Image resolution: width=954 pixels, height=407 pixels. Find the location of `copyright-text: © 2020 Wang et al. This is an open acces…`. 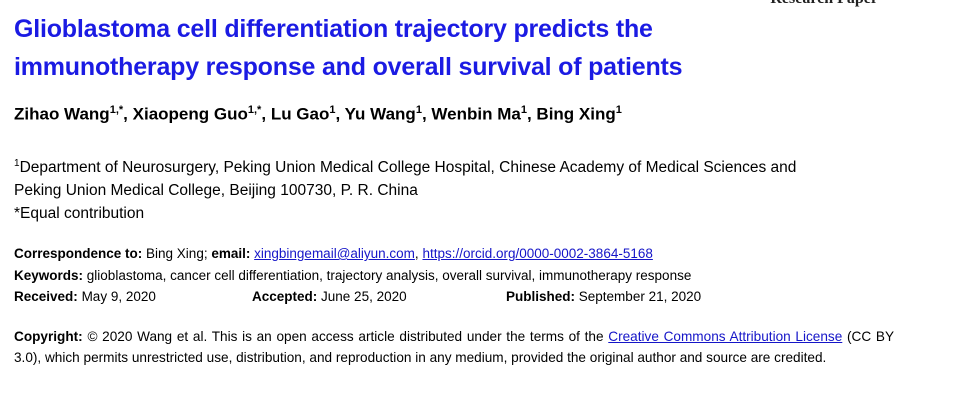

copyright-text: © 2020 Wang et al. This is an open acces… is located at coordinates (345, 336).